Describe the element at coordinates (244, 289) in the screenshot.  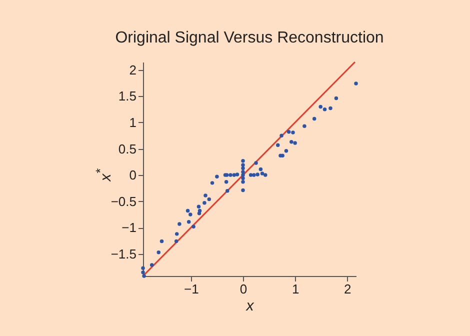
I see `x-tick-label: 0` at that location.